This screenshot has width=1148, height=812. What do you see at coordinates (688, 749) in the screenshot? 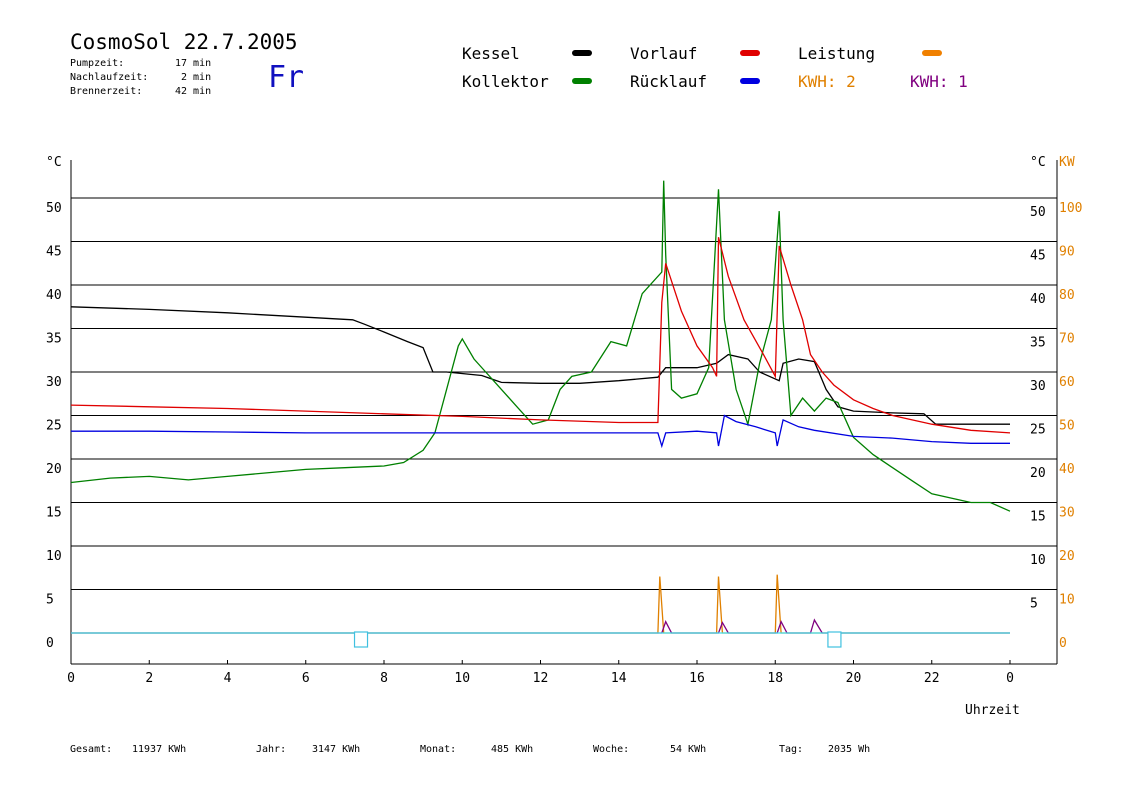
I see `stat-woche-value: 54 KWh` at bounding box center [688, 749].